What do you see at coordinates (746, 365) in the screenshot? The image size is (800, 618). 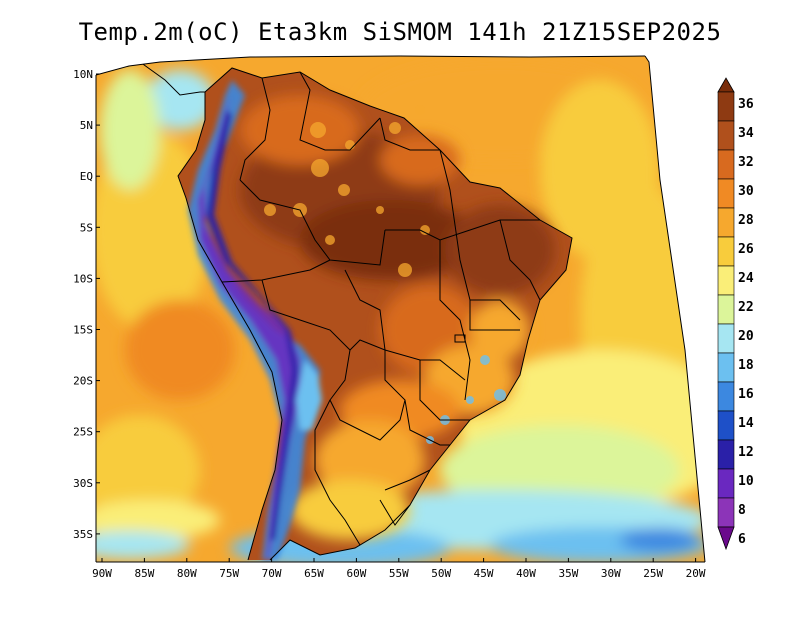 I see `colorbar-label: 18` at bounding box center [746, 365].